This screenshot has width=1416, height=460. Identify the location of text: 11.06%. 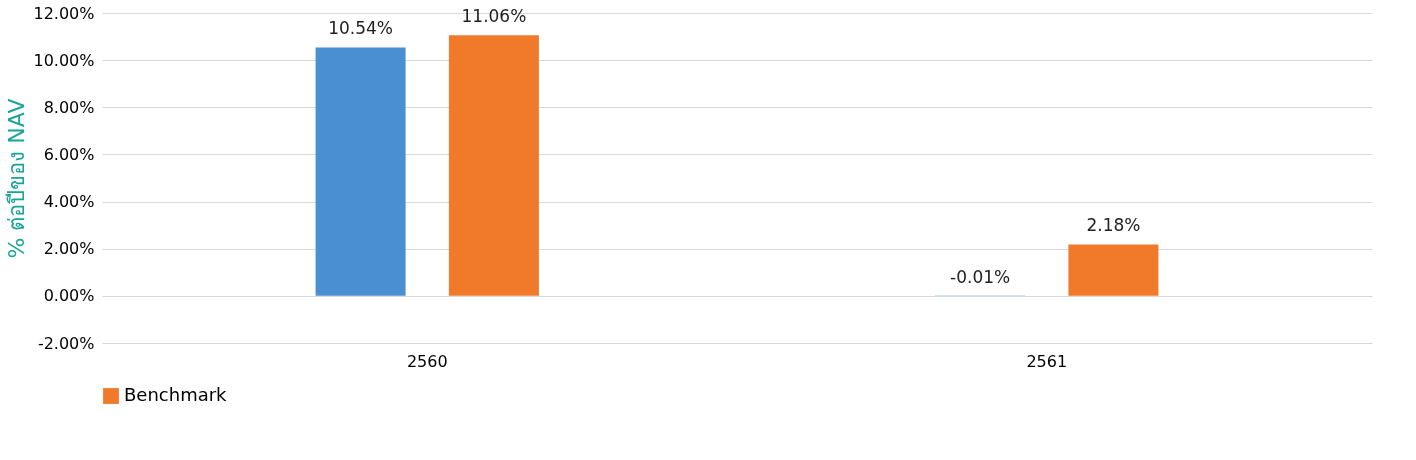
(494, 16).